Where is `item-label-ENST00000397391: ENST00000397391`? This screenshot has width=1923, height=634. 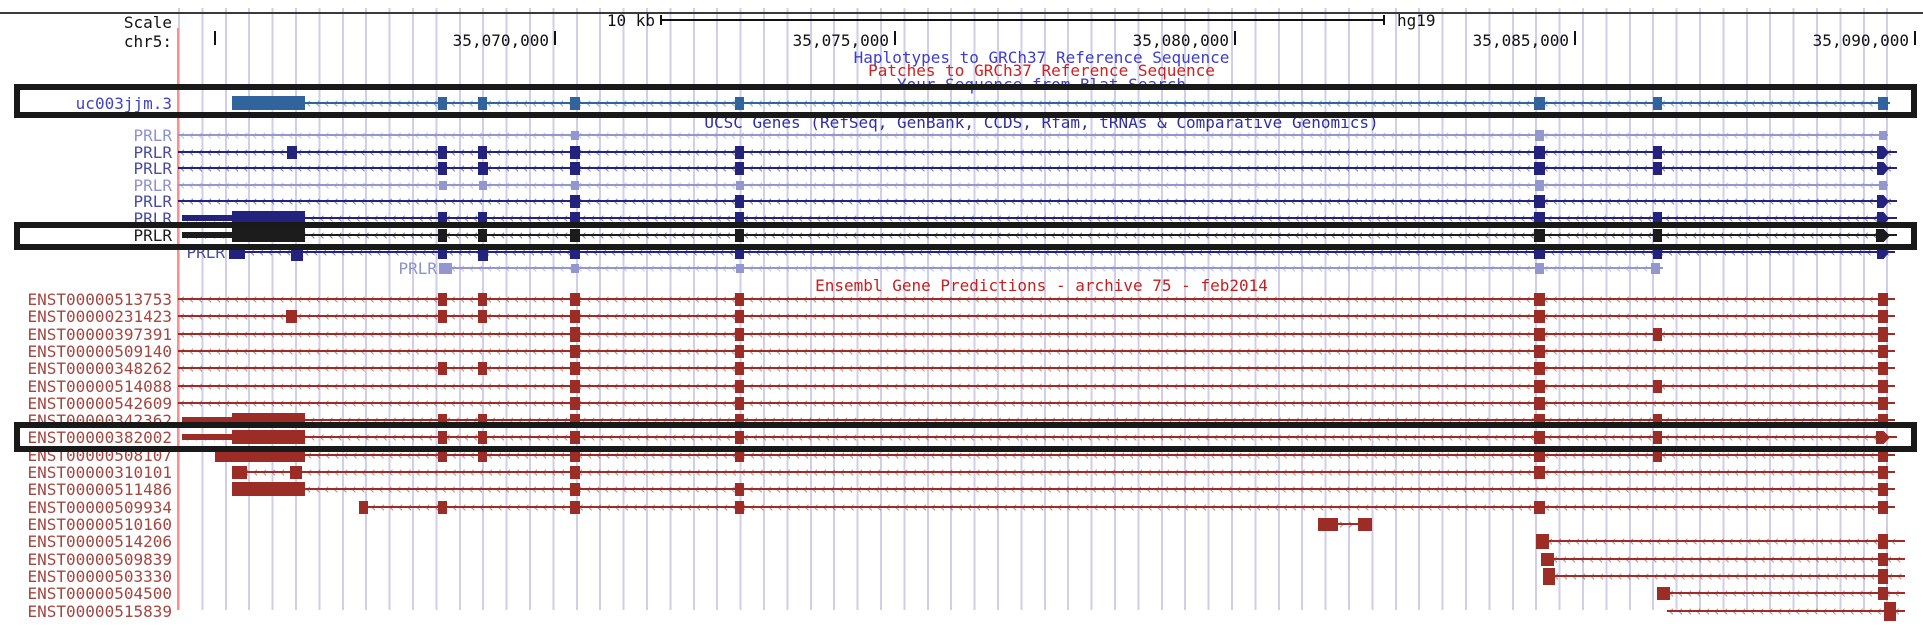
item-label-ENST00000397391: ENST00000397391 is located at coordinates (100, 334).